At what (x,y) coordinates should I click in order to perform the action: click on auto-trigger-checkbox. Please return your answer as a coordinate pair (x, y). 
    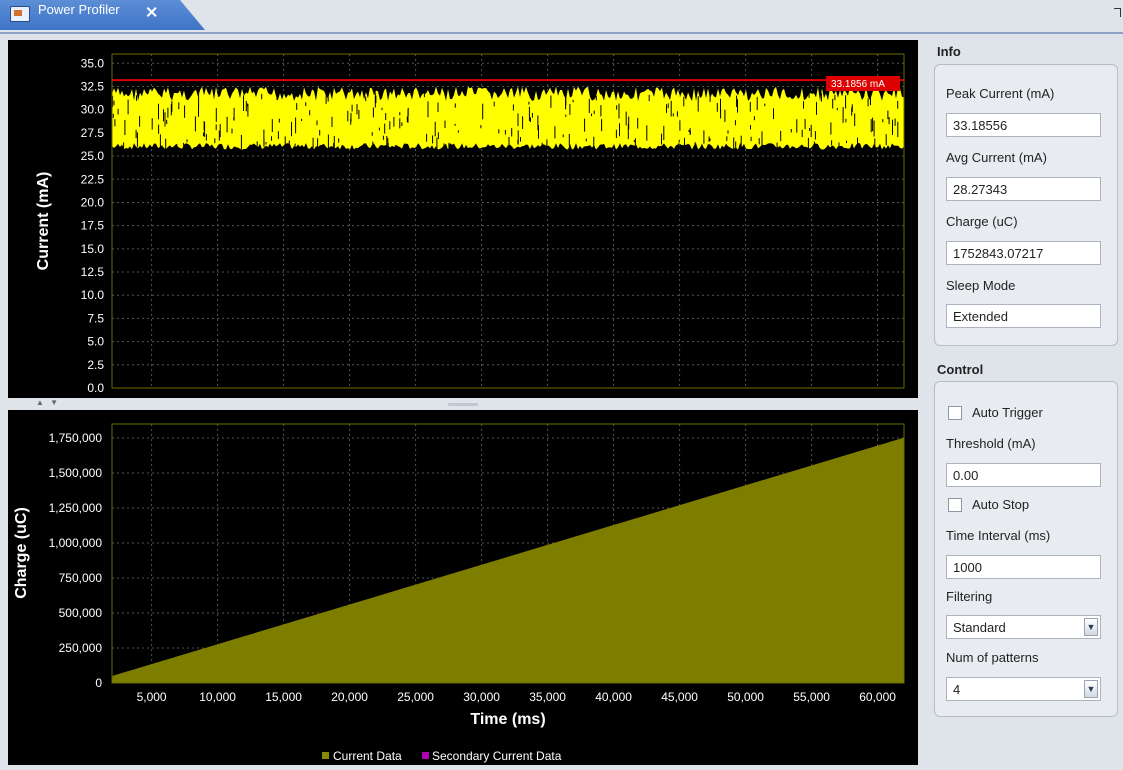
    Looking at the image, I should click on (955, 413).